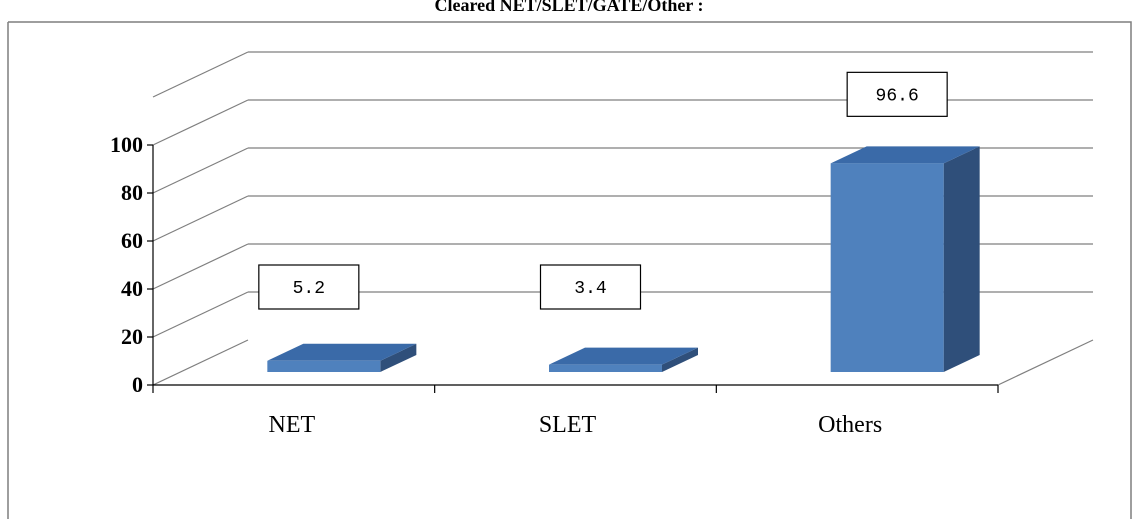 Image resolution: width=1138 pixels, height=524 pixels. I want to click on floor-edge, so click(1045, 362).